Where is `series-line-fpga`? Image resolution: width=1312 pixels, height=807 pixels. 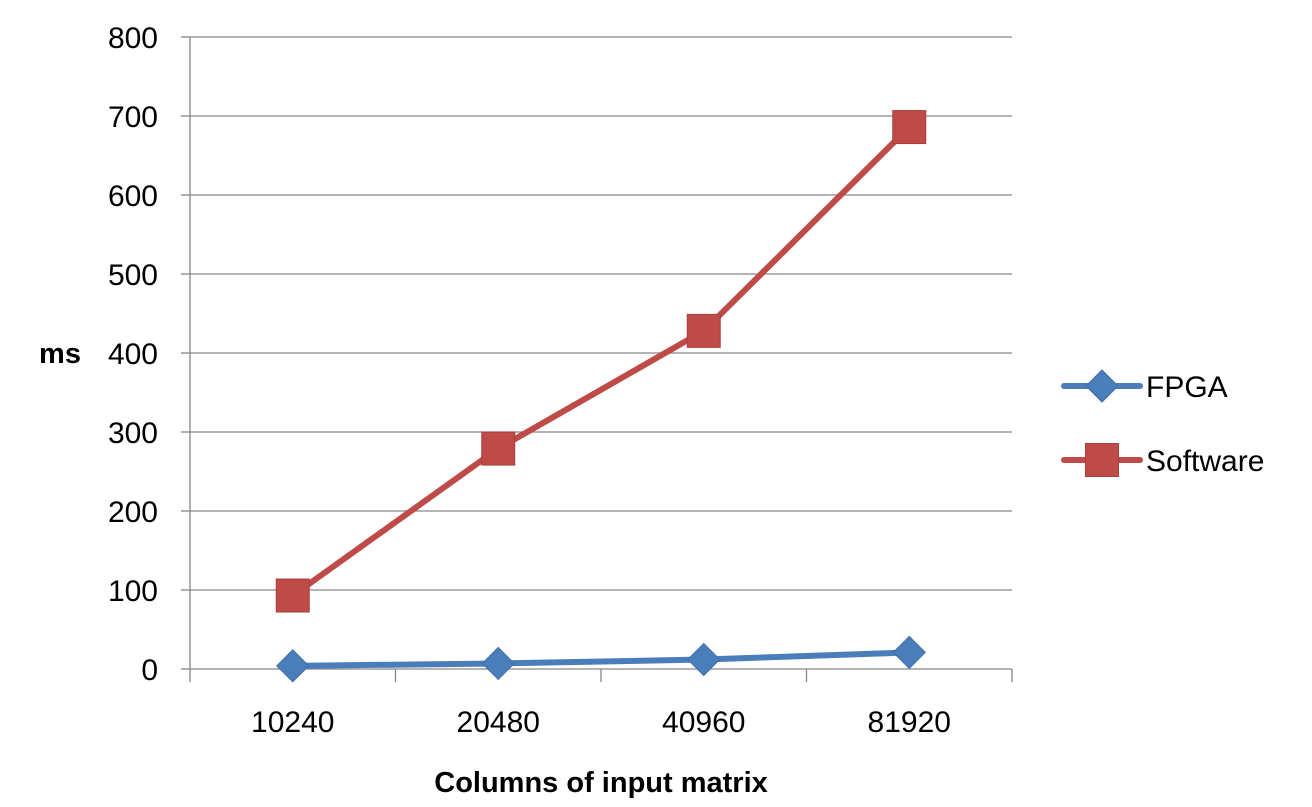 series-line-fpga is located at coordinates (601, 659).